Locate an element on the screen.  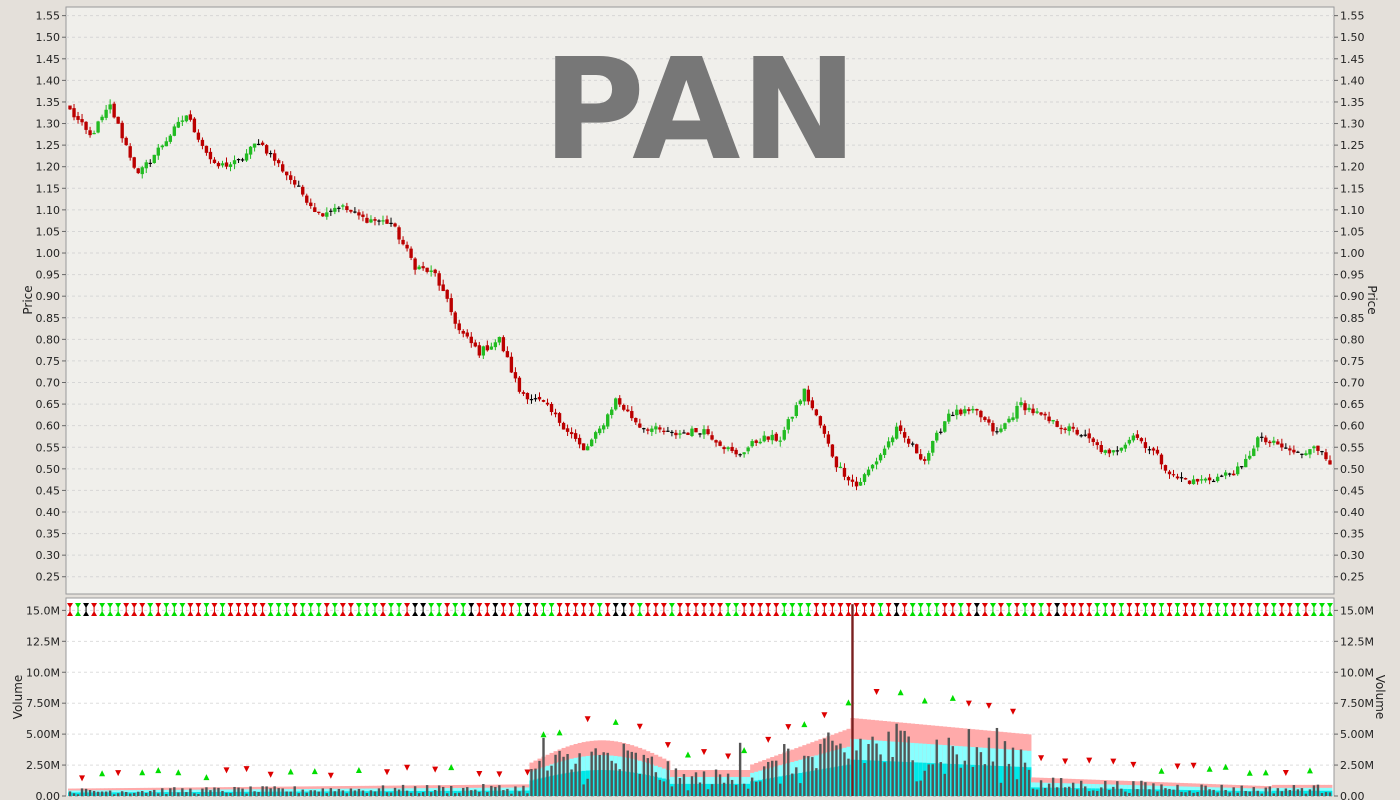
up-signal-marker is located at coordinates (158, 770).